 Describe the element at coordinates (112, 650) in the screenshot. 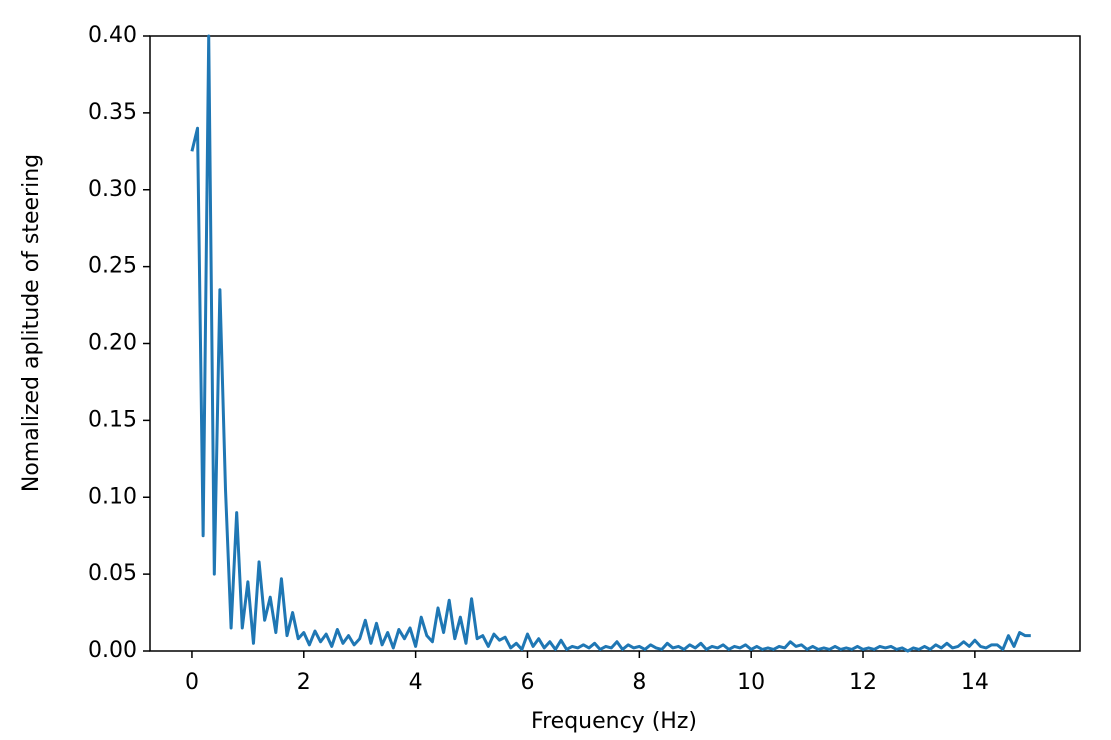

I see `y-tick-label: 0.00` at that location.